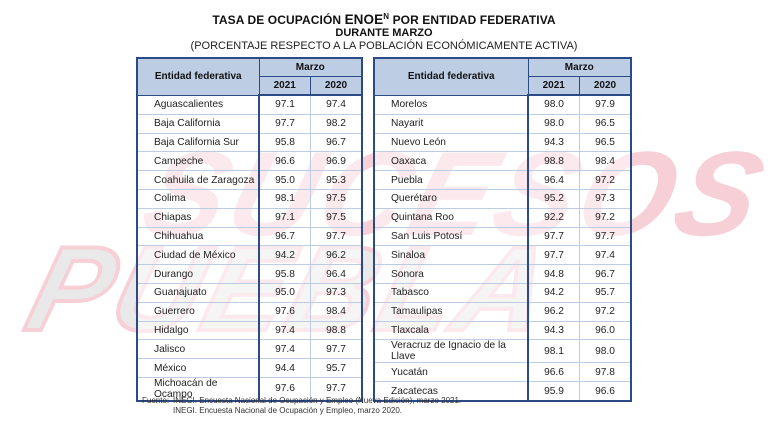 The image size is (768, 432). Describe the element at coordinates (553, 104) in the screenshot. I see `value-2021-cell: 98.0` at that location.